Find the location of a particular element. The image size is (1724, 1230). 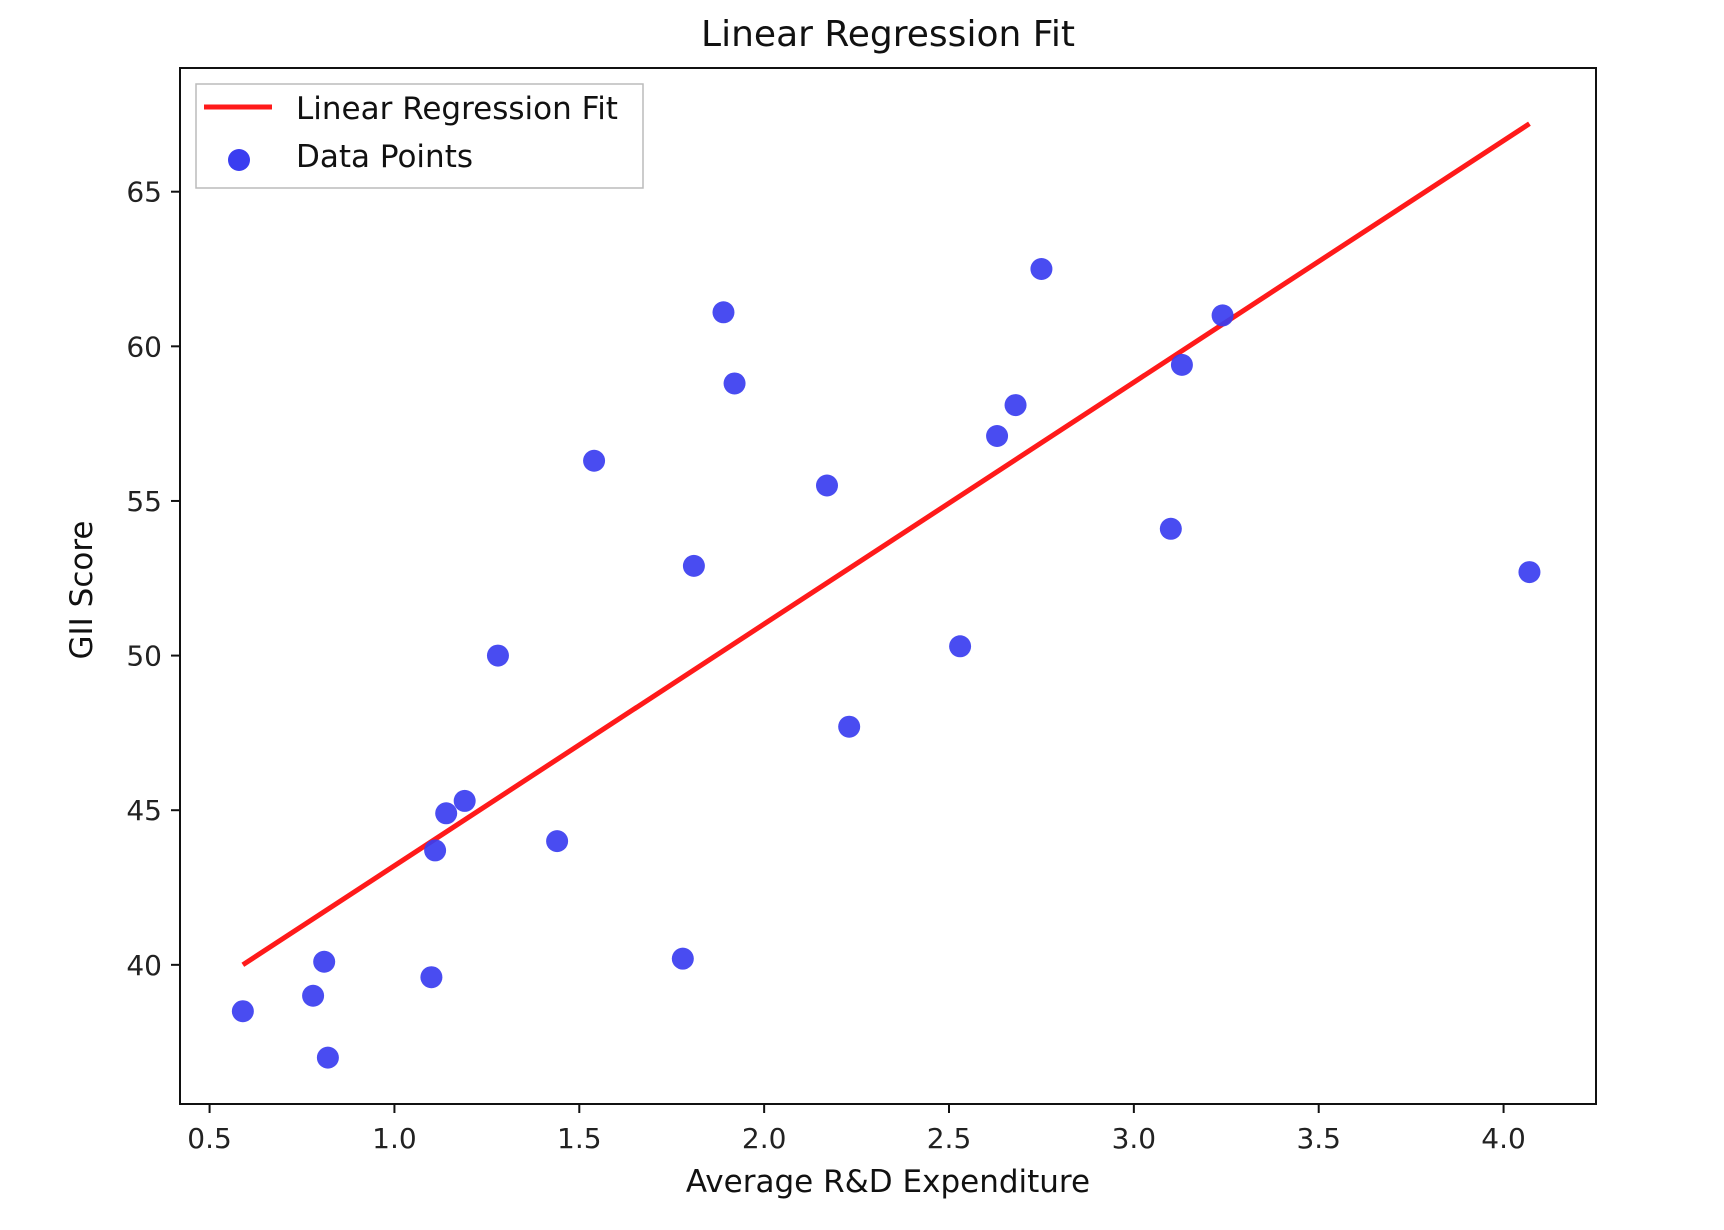

legend-box is located at coordinates (419, 136).